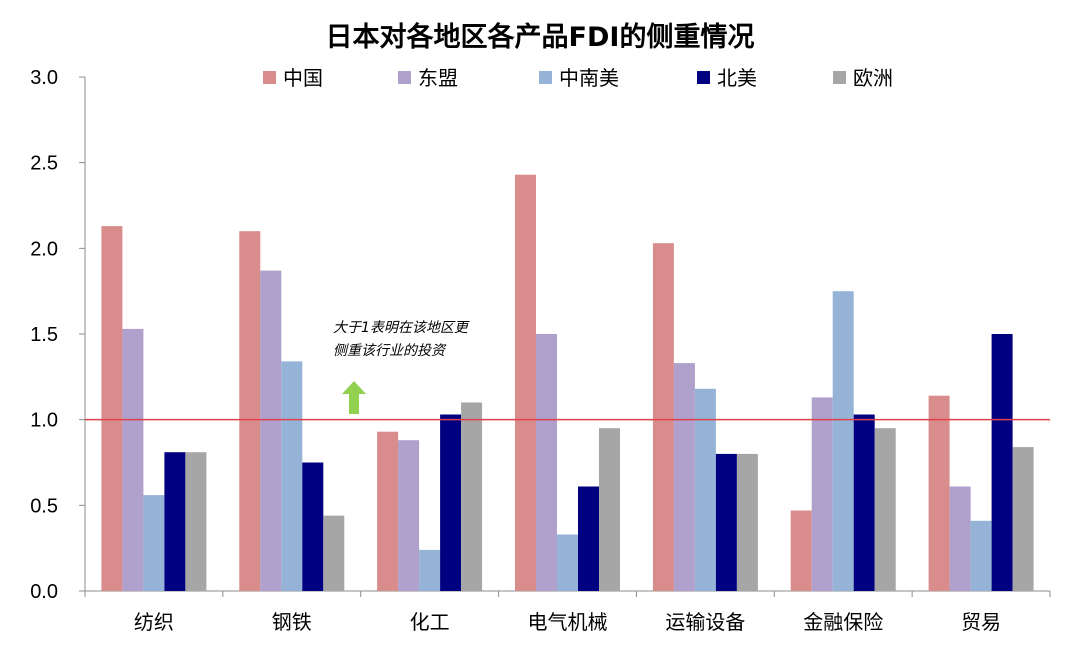  Describe the element at coordinates (401, 328) in the screenshot. I see `annotation-text: 大于1表明在该地区更` at that location.